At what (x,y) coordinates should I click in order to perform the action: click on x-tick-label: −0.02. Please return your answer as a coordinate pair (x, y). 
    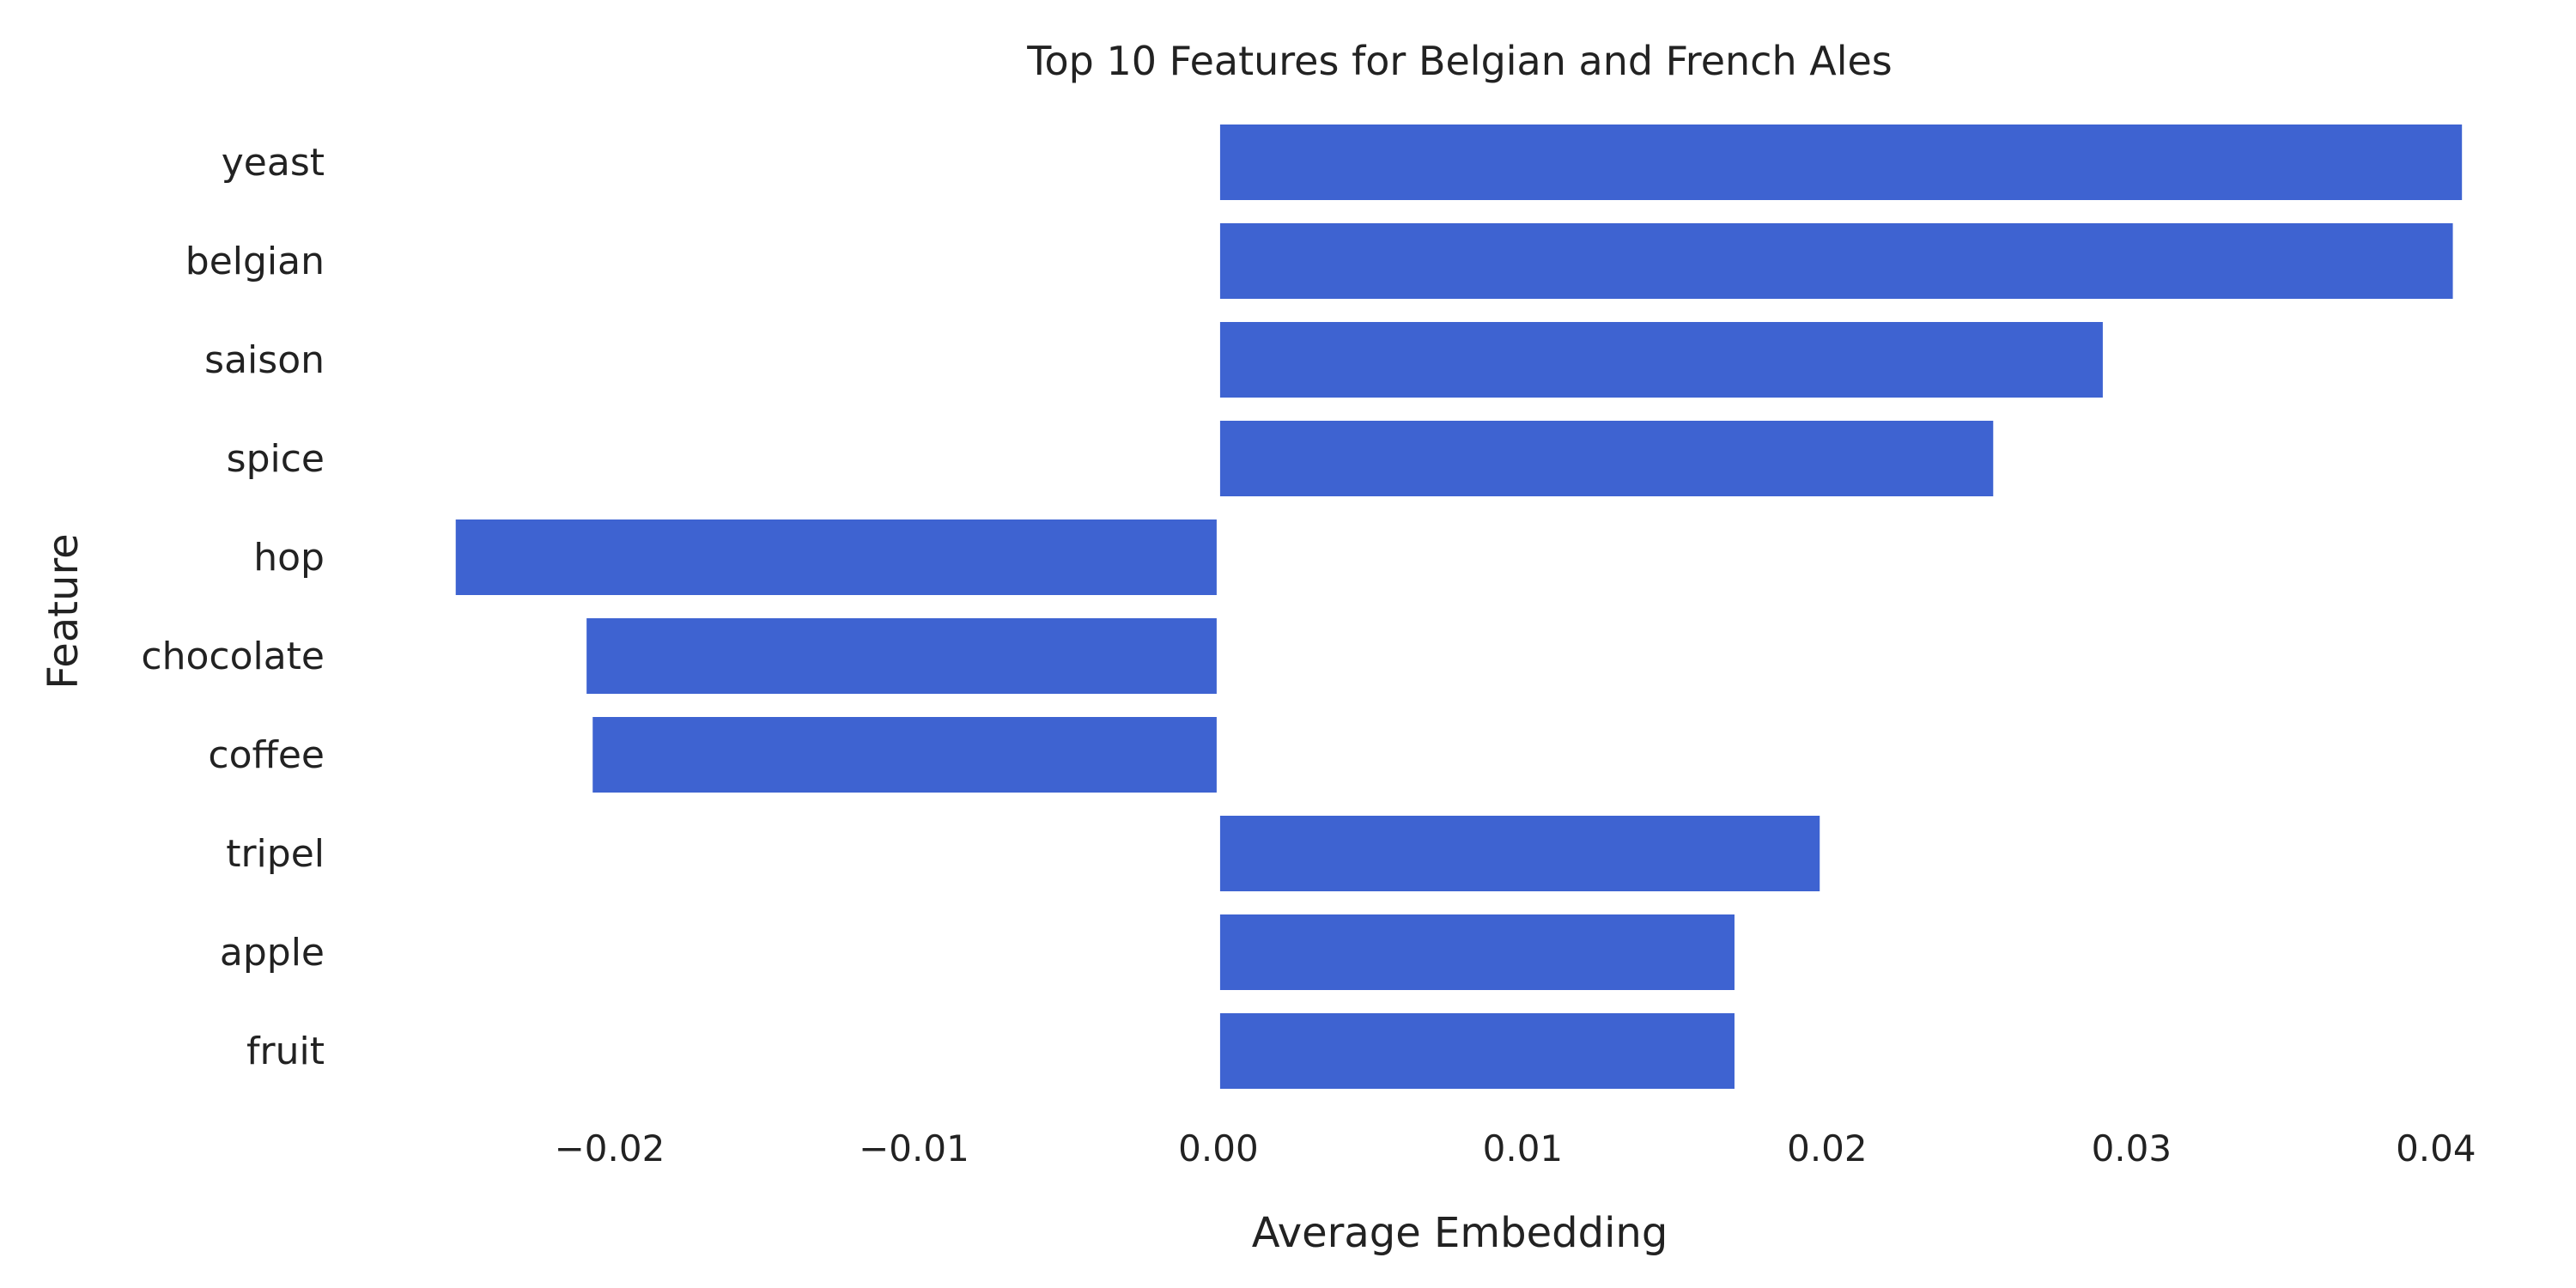
    Looking at the image, I should click on (610, 1148).